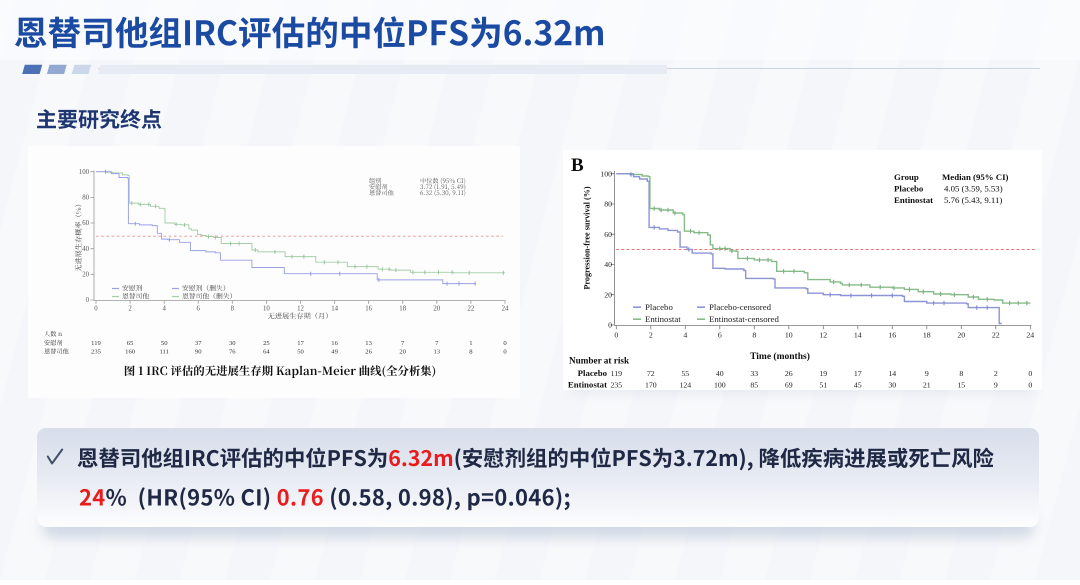 Image resolution: width=1080 pixels, height=585 pixels. What do you see at coordinates (587, 238) in the screenshot?
I see `svg-text: Progression-free survival (%)` at bounding box center [587, 238].